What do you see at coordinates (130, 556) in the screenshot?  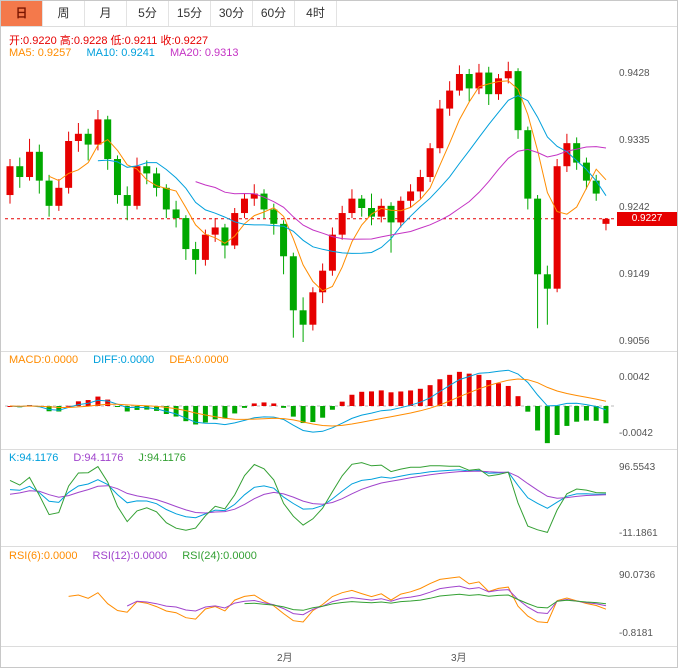 I see `rsi12-label: RSI(12):0.0000` at bounding box center [130, 556].